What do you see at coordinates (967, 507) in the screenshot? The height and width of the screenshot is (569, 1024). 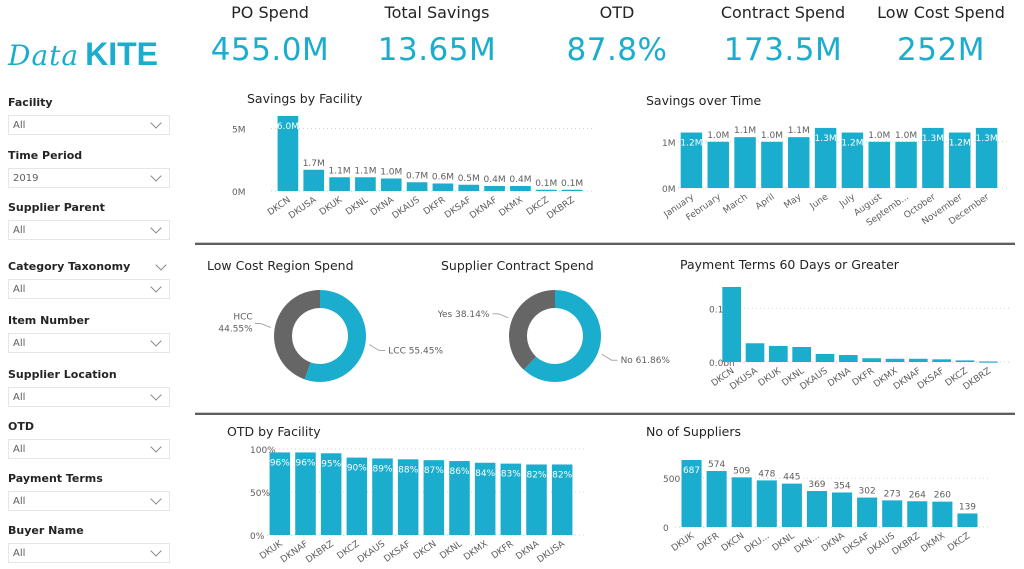 I see `data-label: 139` at bounding box center [967, 507].